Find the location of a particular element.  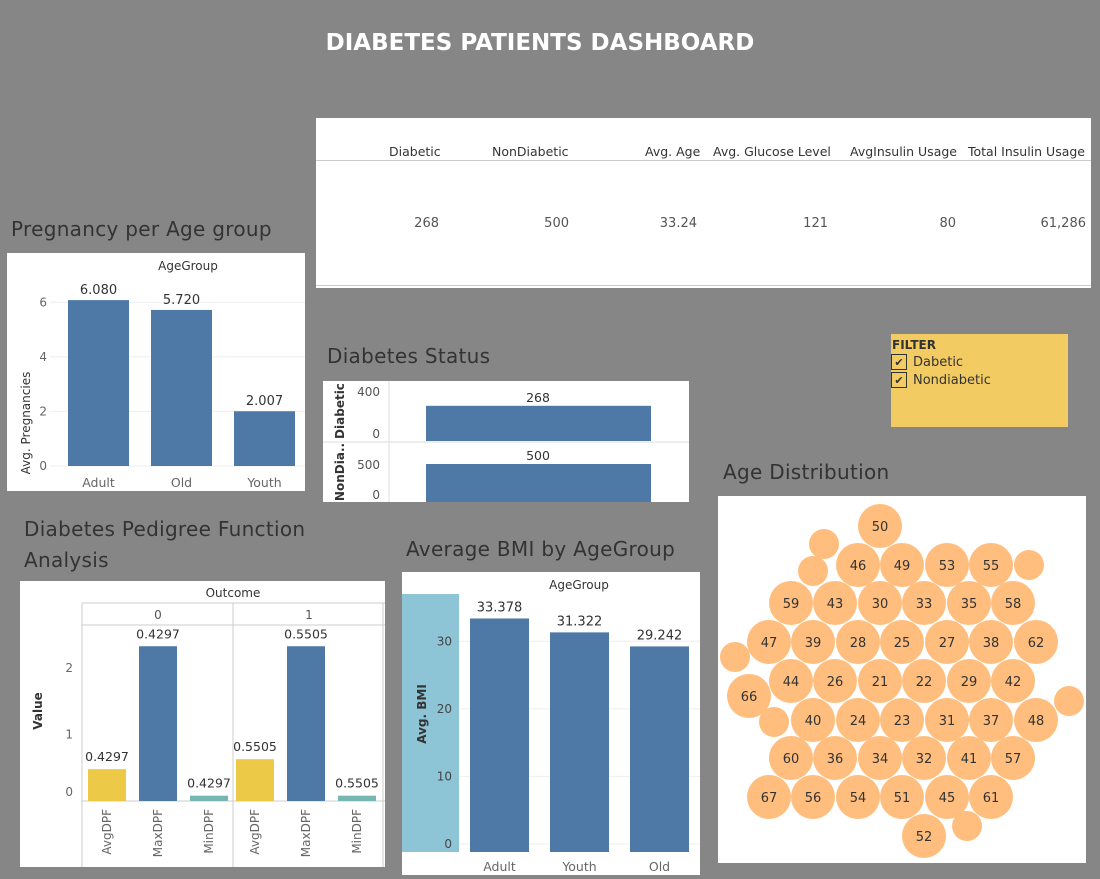

status-chart: Diabetic NonDia.. 400 0 500 0 268 500 is located at coordinates (506, 441).